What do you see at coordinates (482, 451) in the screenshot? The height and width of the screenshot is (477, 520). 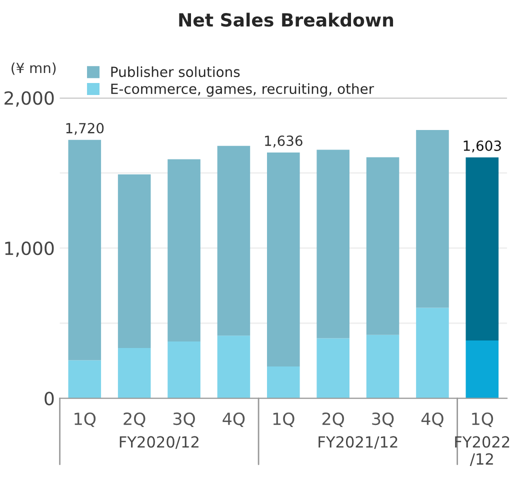 I see `text: FY2022 /12` at bounding box center [482, 451].